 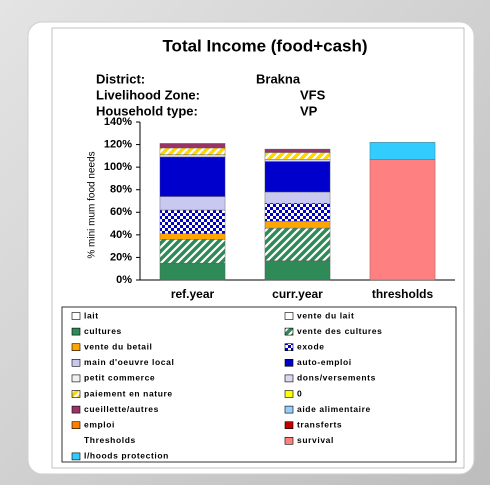 What do you see at coordinates (299, 393) in the screenshot?
I see `legend-label: 0` at bounding box center [299, 393].